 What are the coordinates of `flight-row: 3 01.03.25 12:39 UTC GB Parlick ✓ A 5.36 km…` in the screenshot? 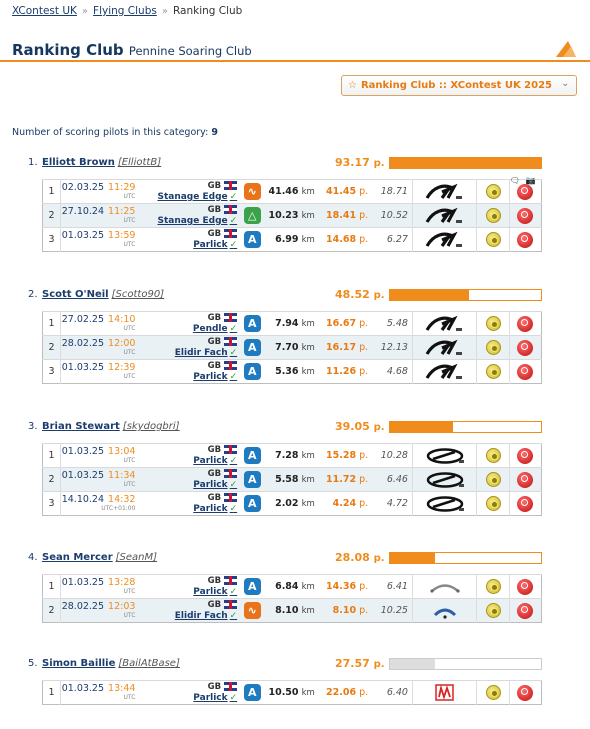 It's located at (292, 371).